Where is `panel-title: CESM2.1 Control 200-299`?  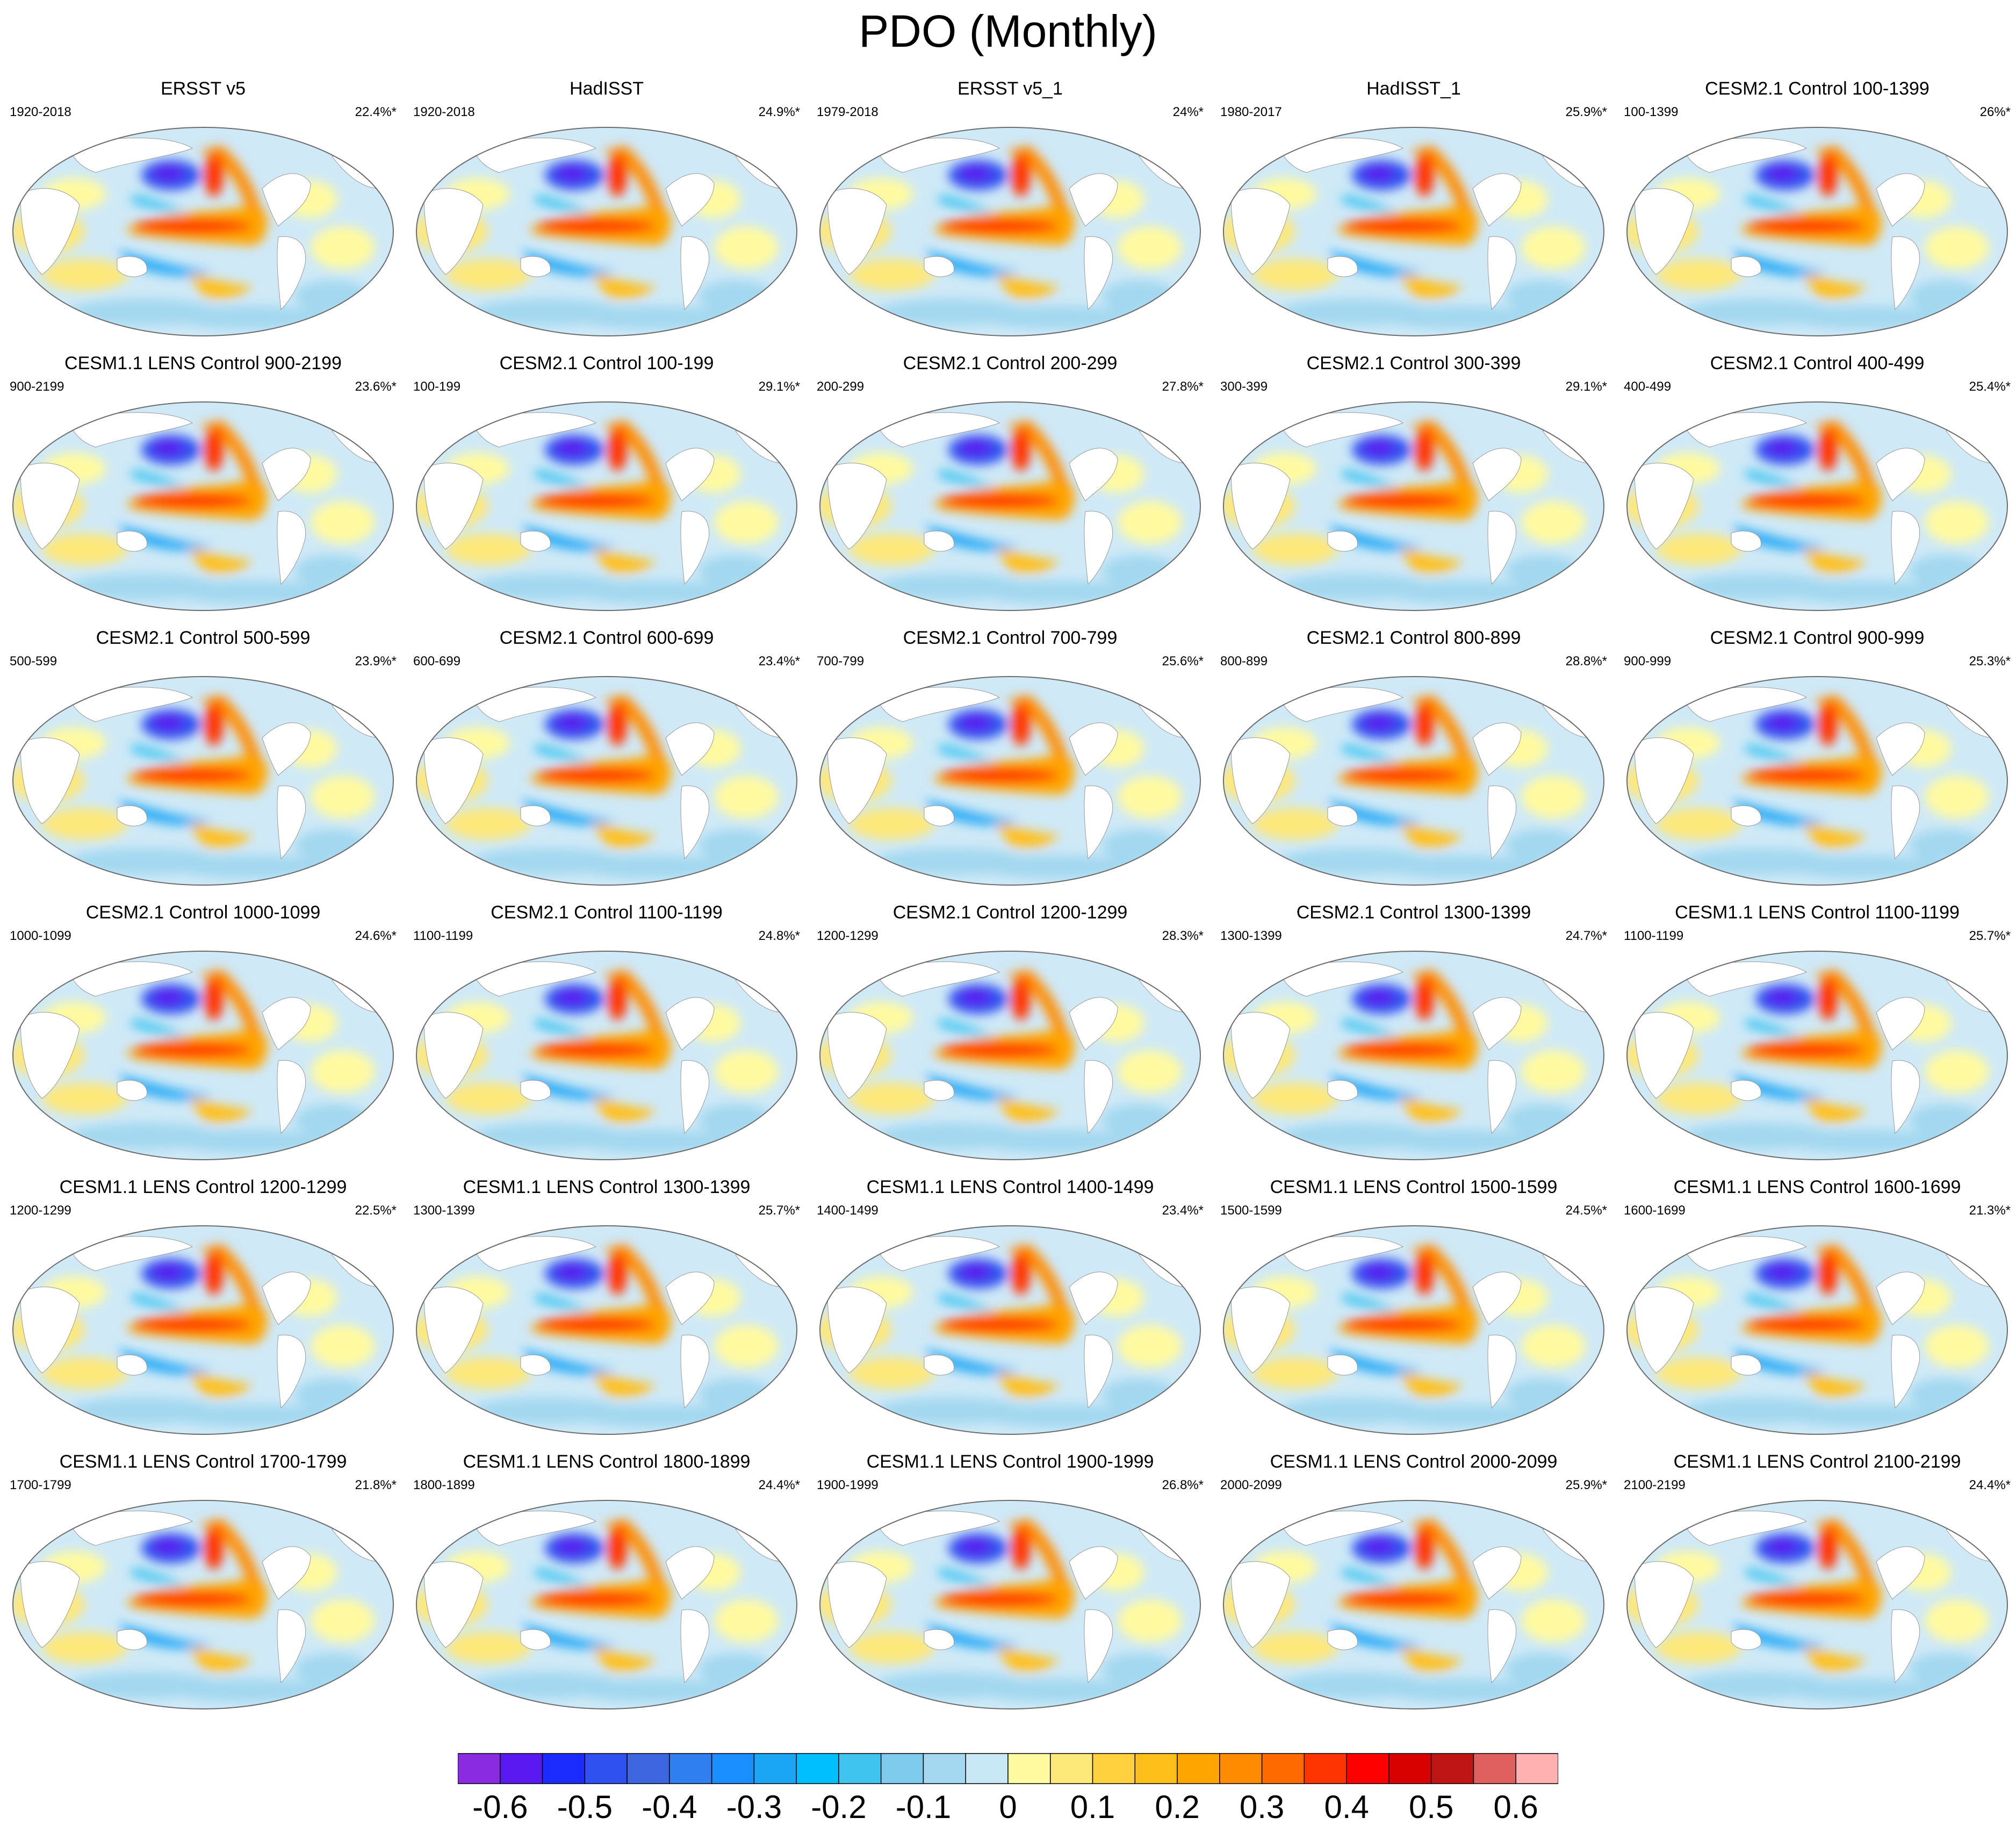 panel-title: CESM2.1 Control 200-299 is located at coordinates (1010, 363).